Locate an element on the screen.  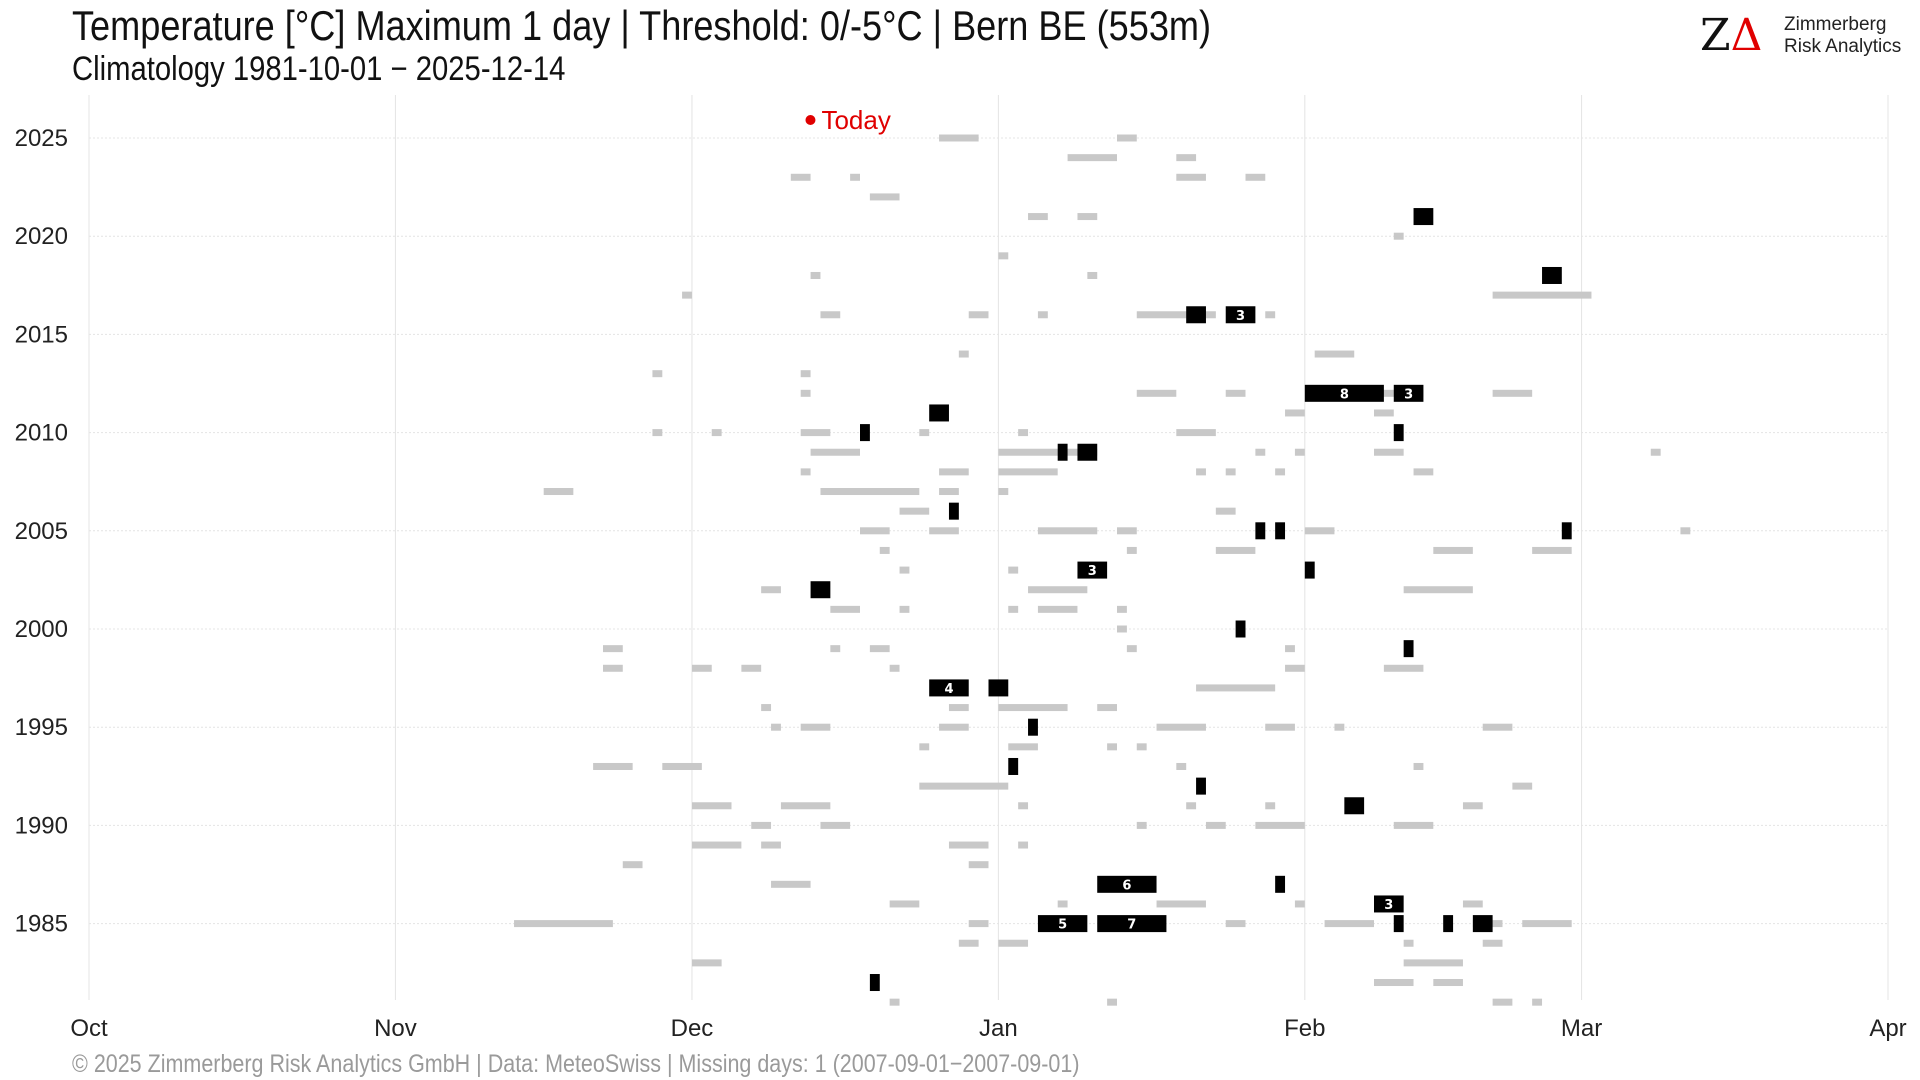
chart-subtitle: Climatology 1981-10-01 − 2025-12-14 is located at coordinates (319, 69).